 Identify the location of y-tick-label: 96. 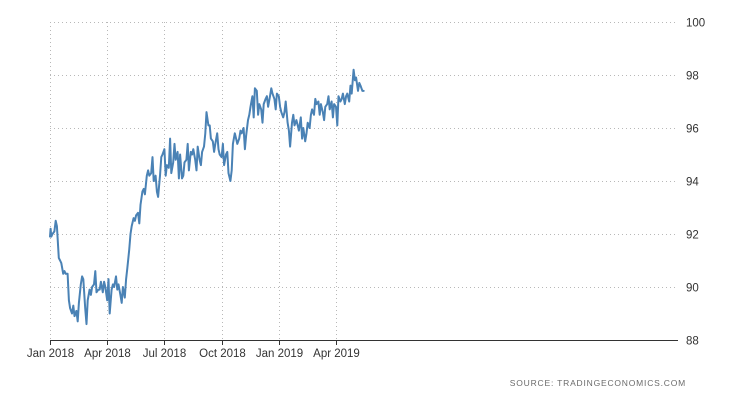
(692, 130).